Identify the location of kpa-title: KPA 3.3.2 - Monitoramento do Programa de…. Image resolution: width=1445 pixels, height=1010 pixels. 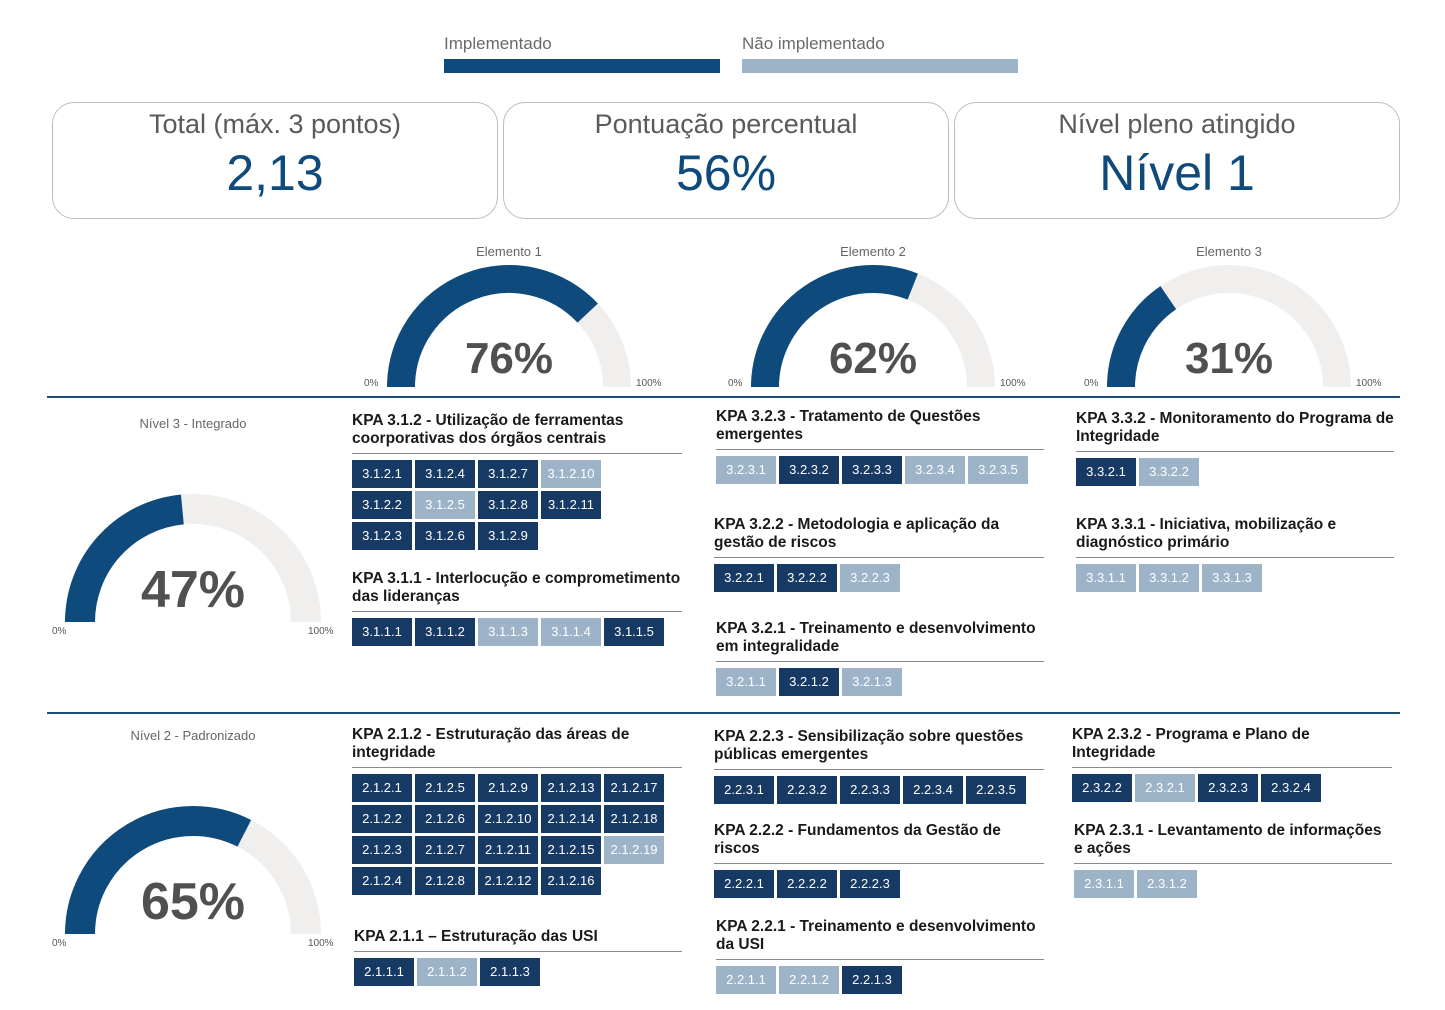
(1235, 431).